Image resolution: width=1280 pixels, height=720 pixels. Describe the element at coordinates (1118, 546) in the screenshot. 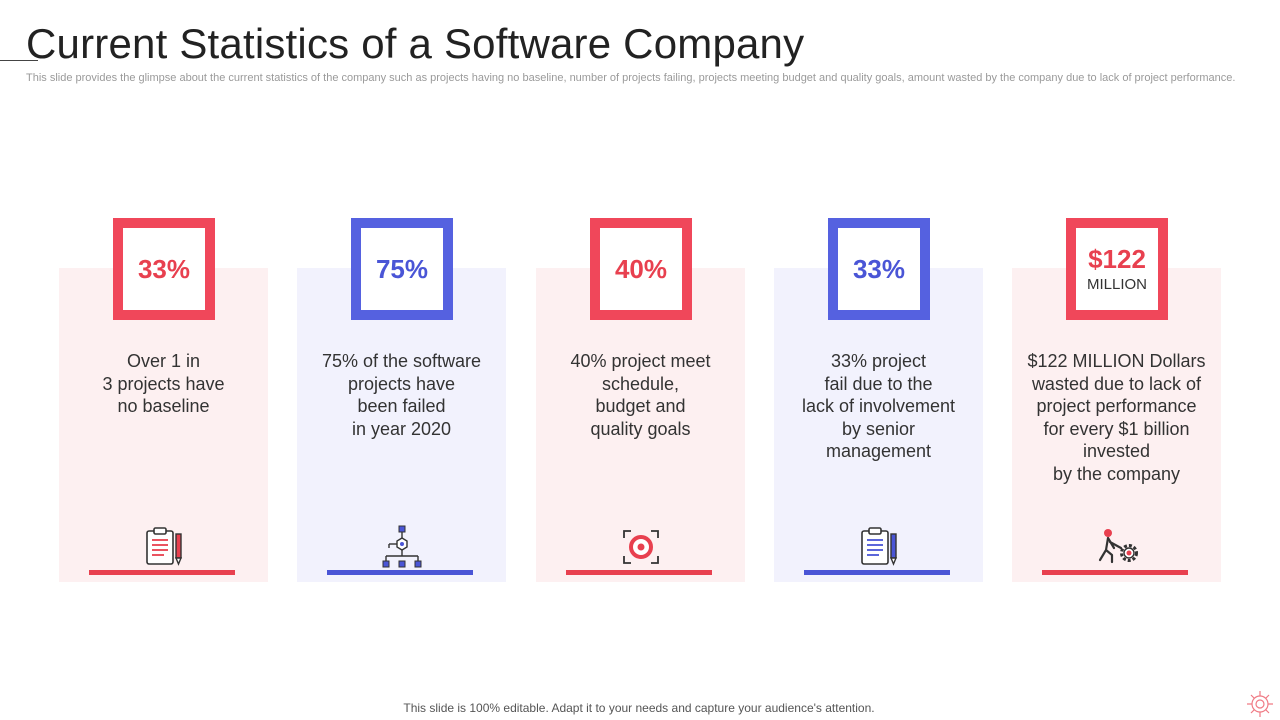

I see `person-pushing-gear-icon` at that location.